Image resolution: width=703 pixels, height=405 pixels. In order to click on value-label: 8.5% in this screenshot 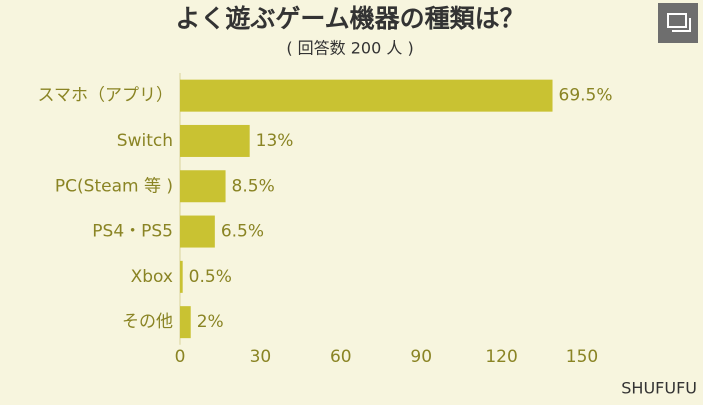, I will do `click(253, 186)`.